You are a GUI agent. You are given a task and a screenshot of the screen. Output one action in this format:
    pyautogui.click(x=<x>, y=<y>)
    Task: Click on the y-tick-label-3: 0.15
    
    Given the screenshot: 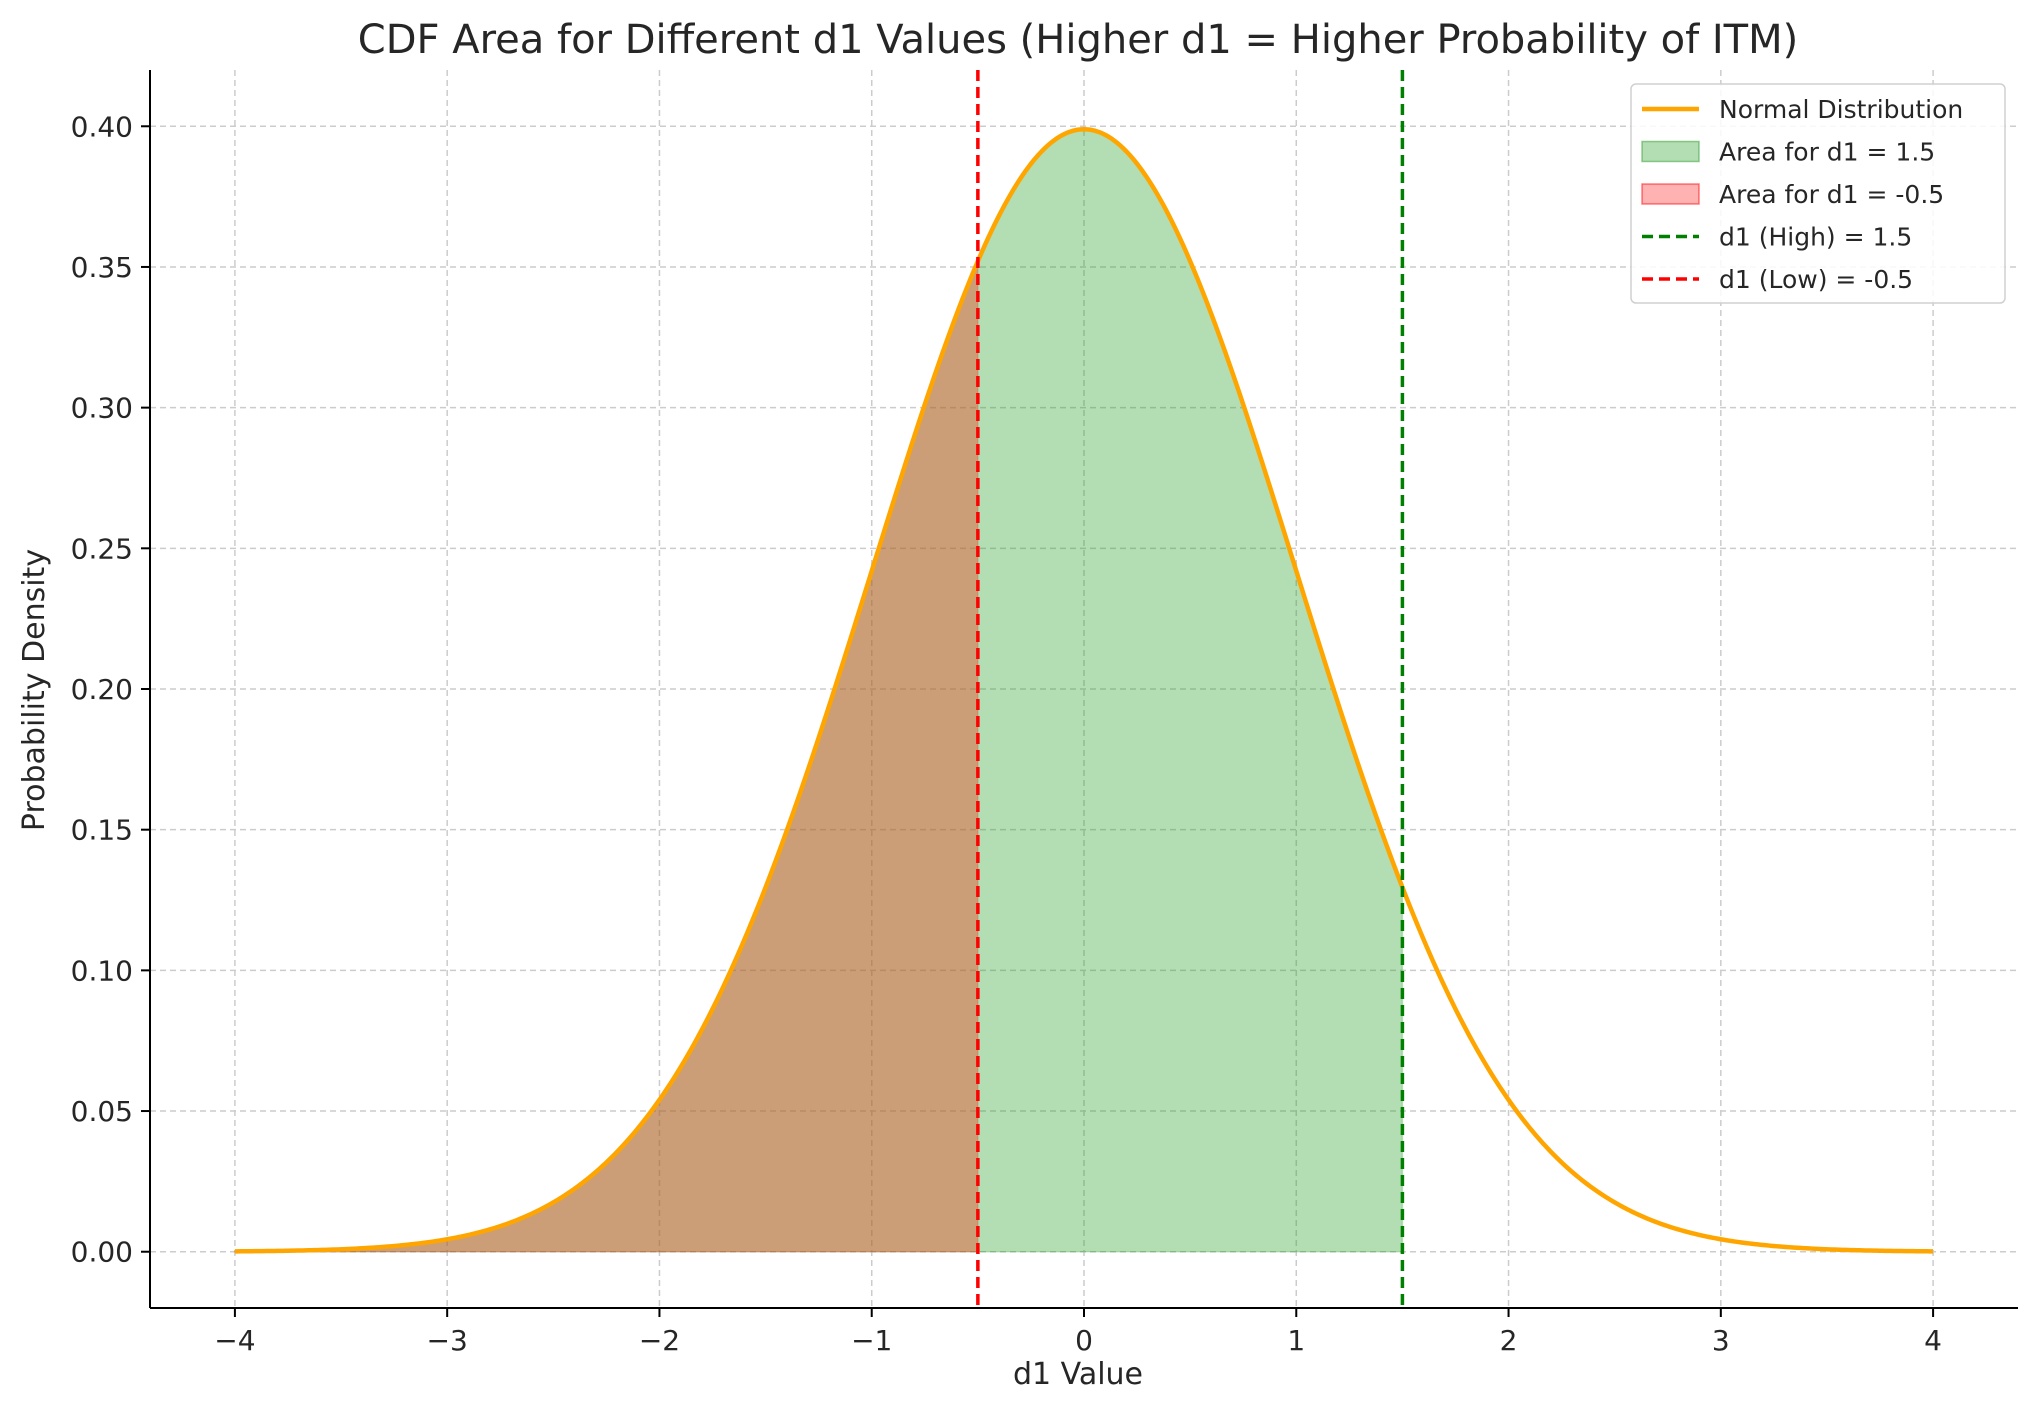 What is the action you would take?
    pyautogui.click(x=102, y=830)
    